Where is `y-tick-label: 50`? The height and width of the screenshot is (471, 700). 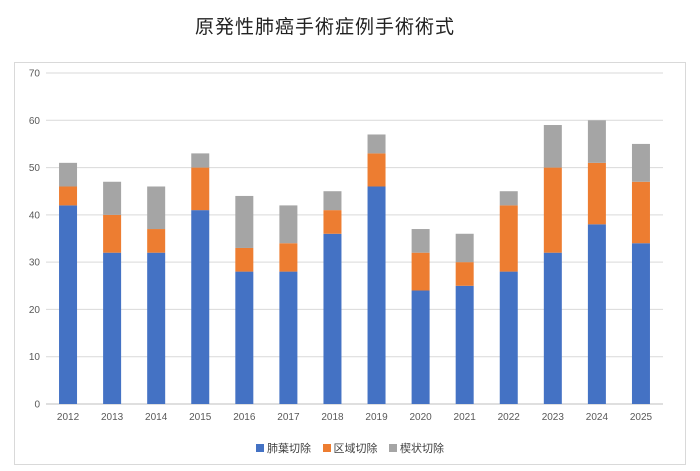
y-tick-label: 50 is located at coordinates (35, 168).